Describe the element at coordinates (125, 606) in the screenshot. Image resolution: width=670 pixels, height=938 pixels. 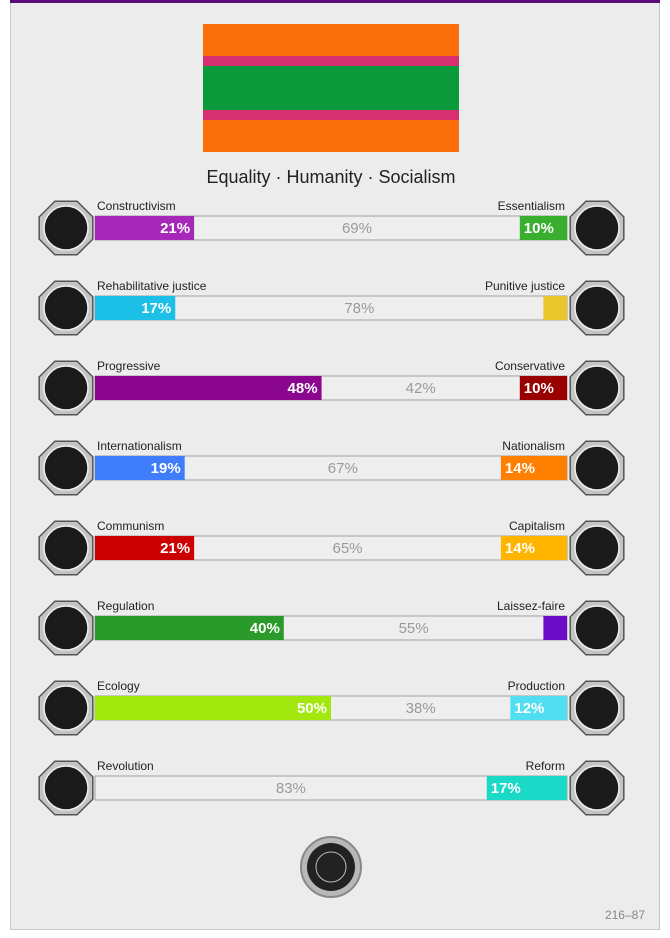
I see `left-name: Regulation` at that location.